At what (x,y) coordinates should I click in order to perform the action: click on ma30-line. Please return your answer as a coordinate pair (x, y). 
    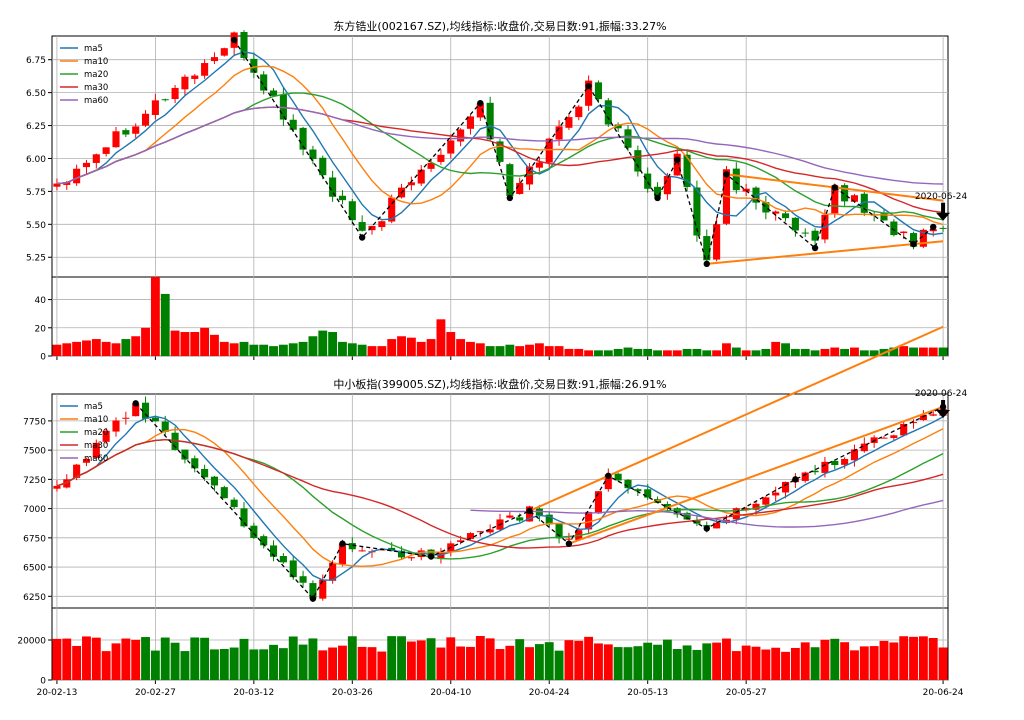
    Looking at the image, I should click on (500, 493).